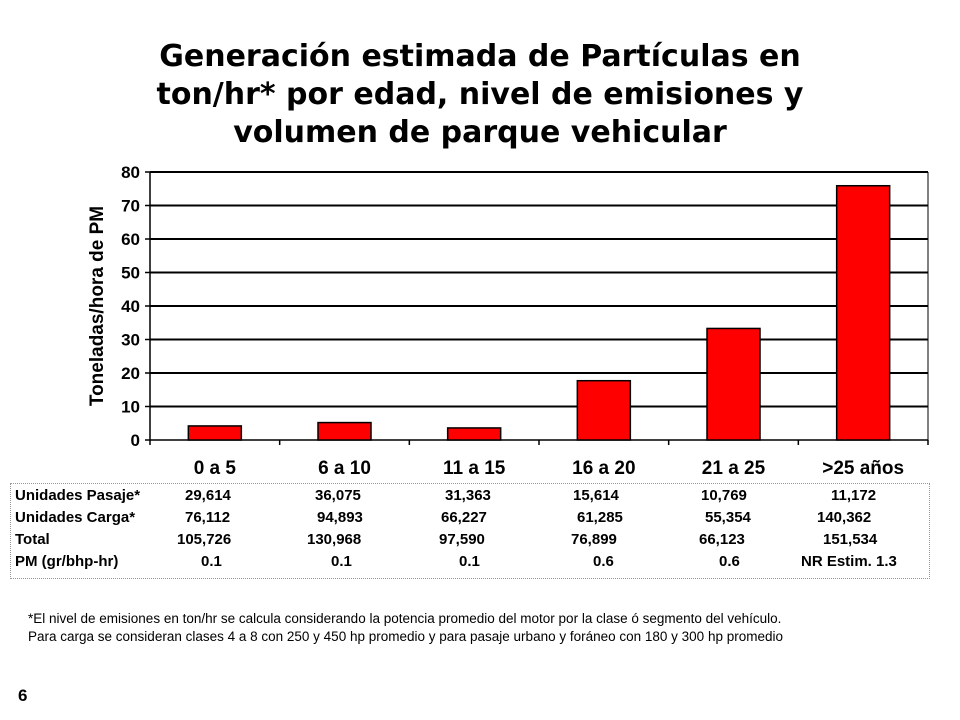 The height and width of the screenshot is (720, 960). Describe the element at coordinates (462, 539) in the screenshot. I see `cell: 97,590` at that location.